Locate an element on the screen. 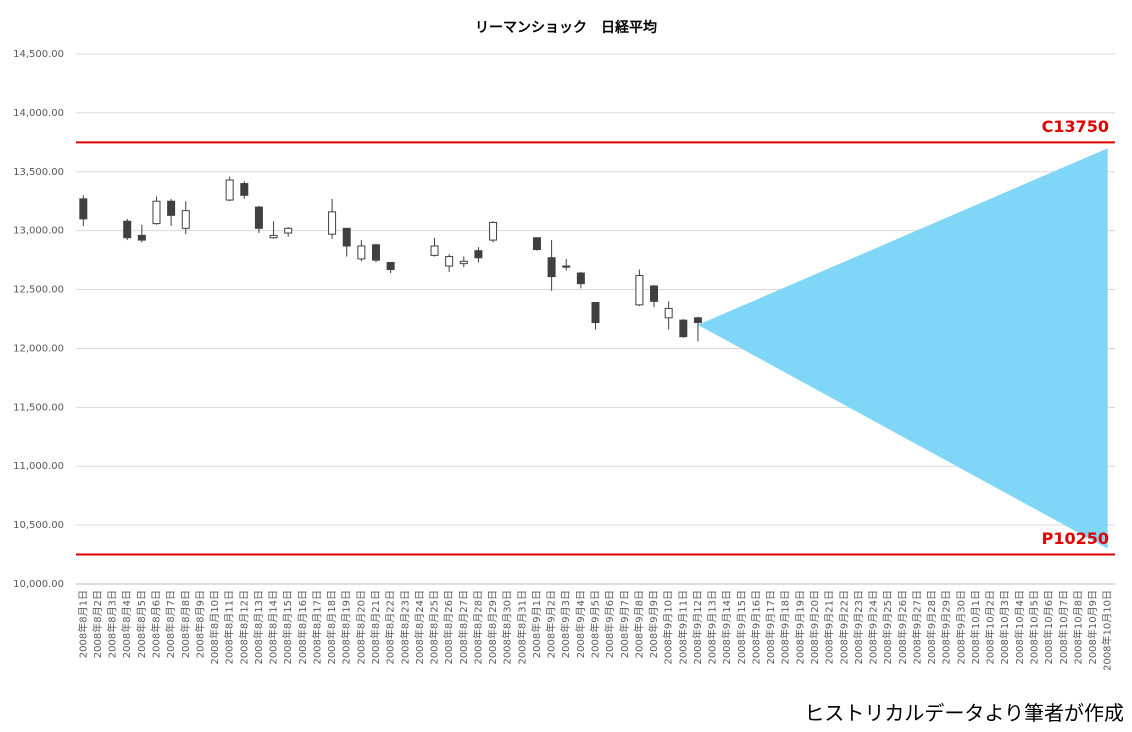 This screenshot has width=1132, height=732. source-note: ヒストリカルデータより筆者が作成 is located at coordinates (964, 713).